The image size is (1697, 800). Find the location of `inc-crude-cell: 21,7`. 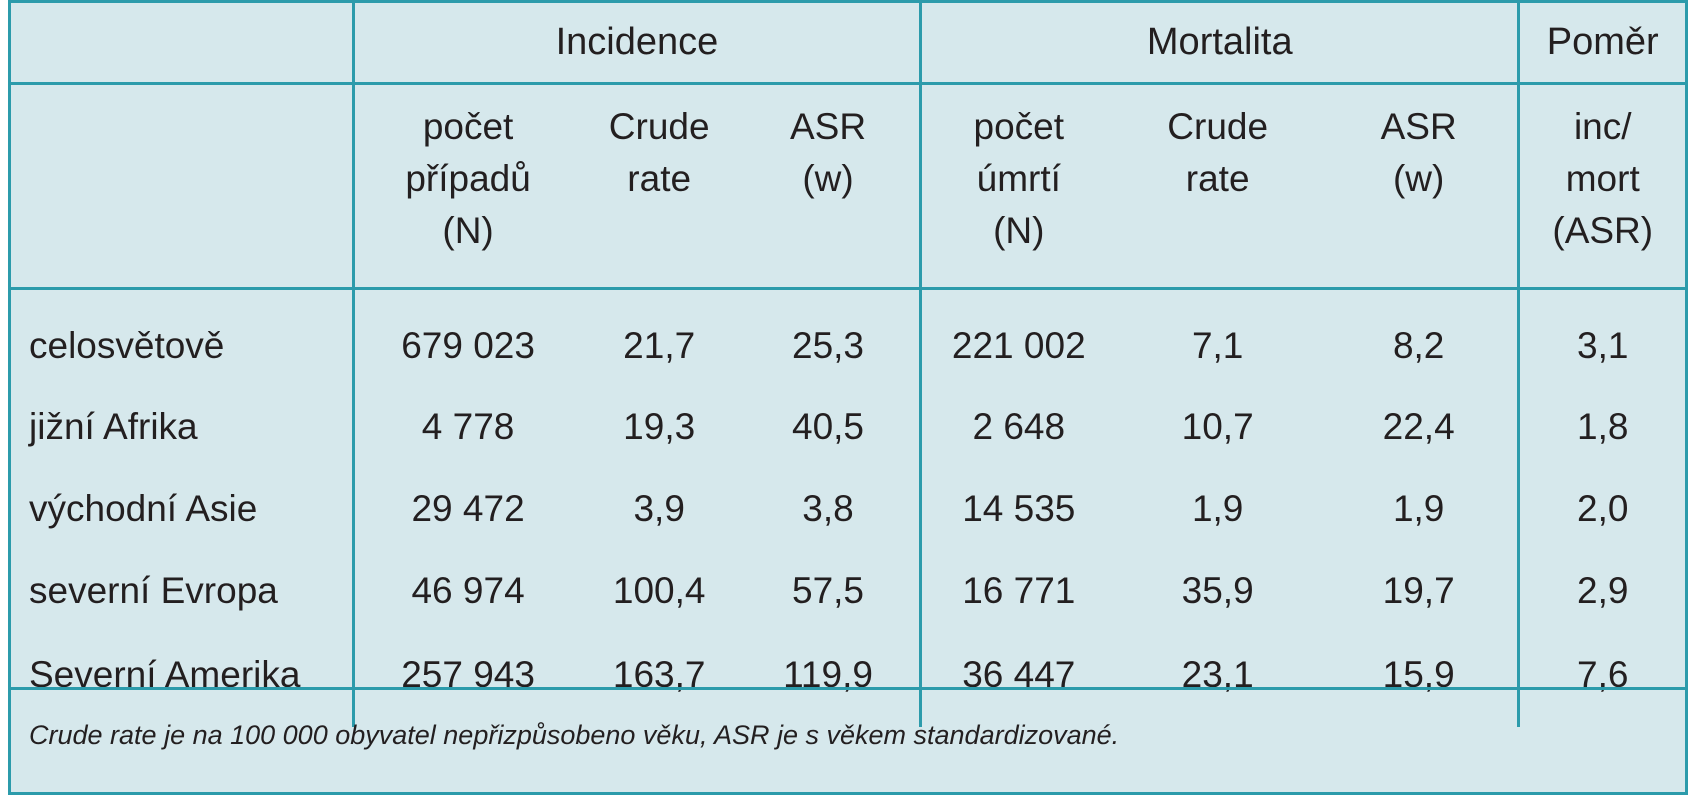

inc-crude-cell: 21,7 is located at coordinates (659, 345).